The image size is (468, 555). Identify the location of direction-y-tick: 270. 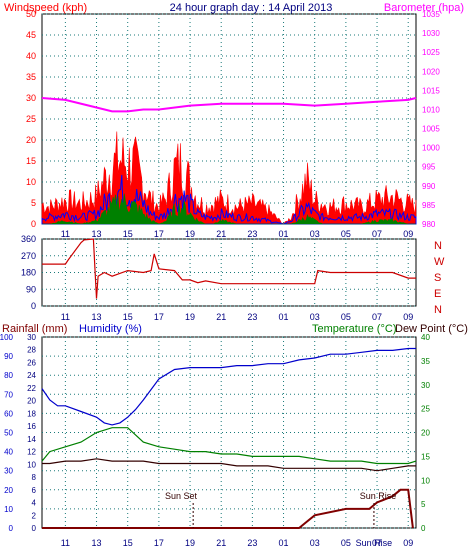
(28, 256).